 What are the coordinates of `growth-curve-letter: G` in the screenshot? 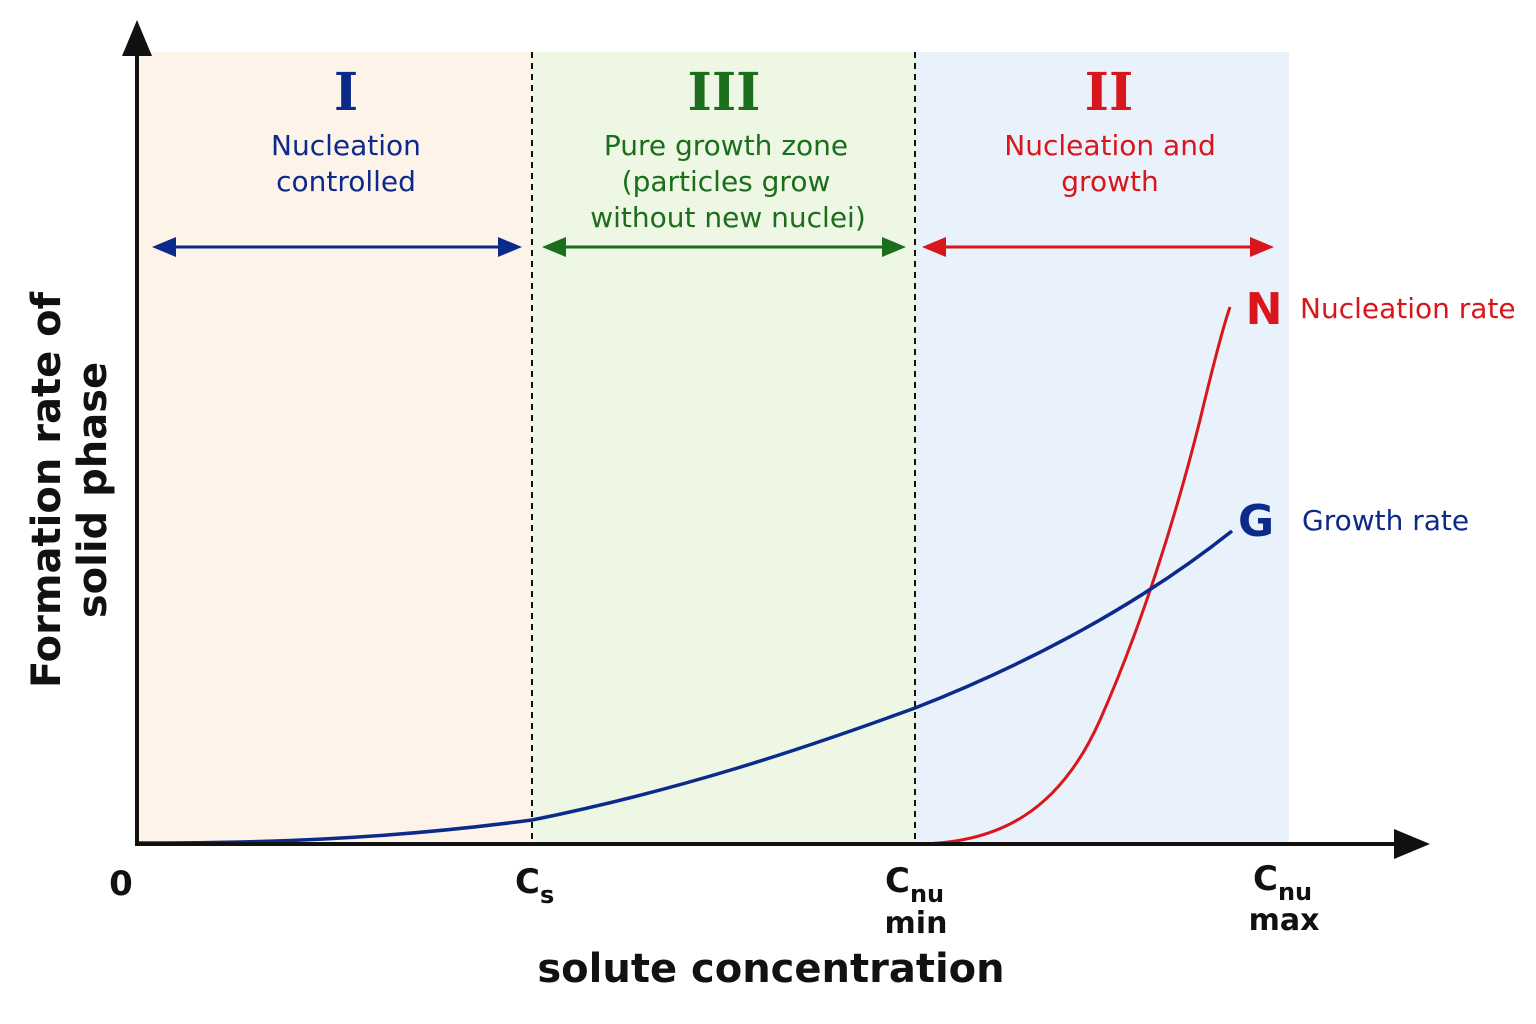 It's located at (1256, 521).